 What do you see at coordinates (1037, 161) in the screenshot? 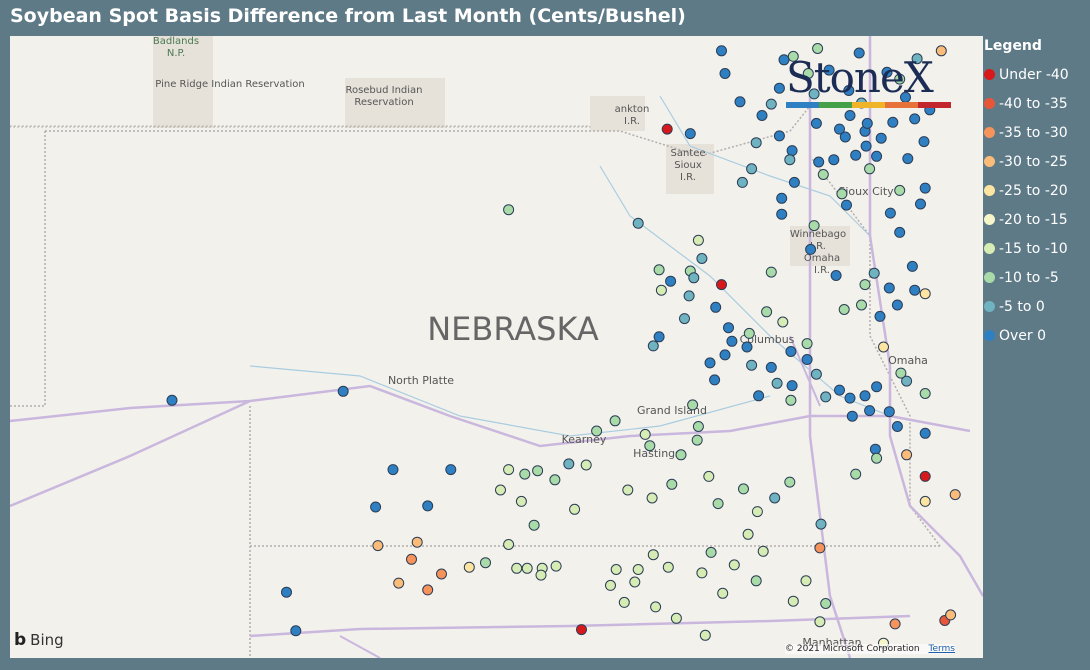
I see `legend-item: -30 to -25` at bounding box center [1037, 161].